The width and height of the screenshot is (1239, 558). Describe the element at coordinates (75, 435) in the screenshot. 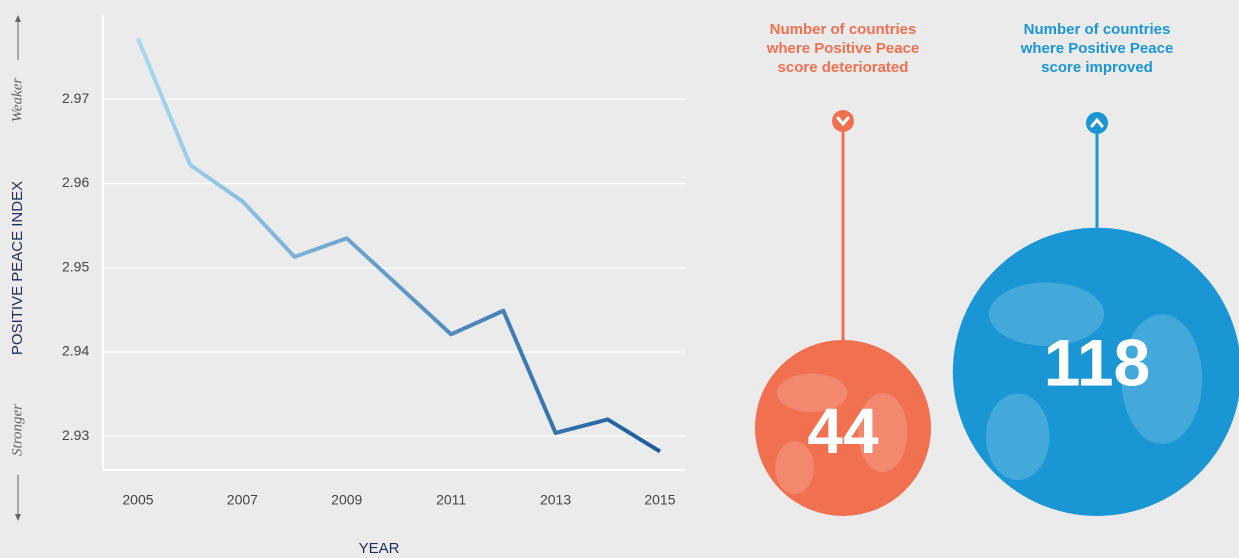

I see `y-tick-label: 2.93` at that location.